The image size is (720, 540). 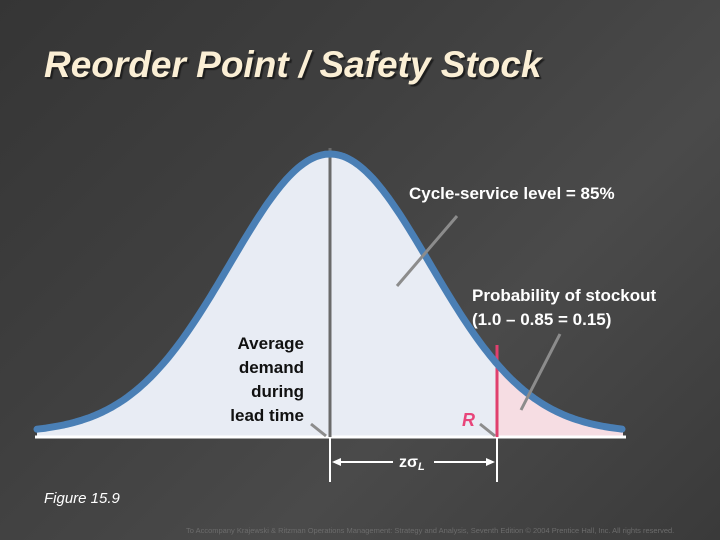 I want to click on right-arrowhead-icon, so click(x=490, y=462).